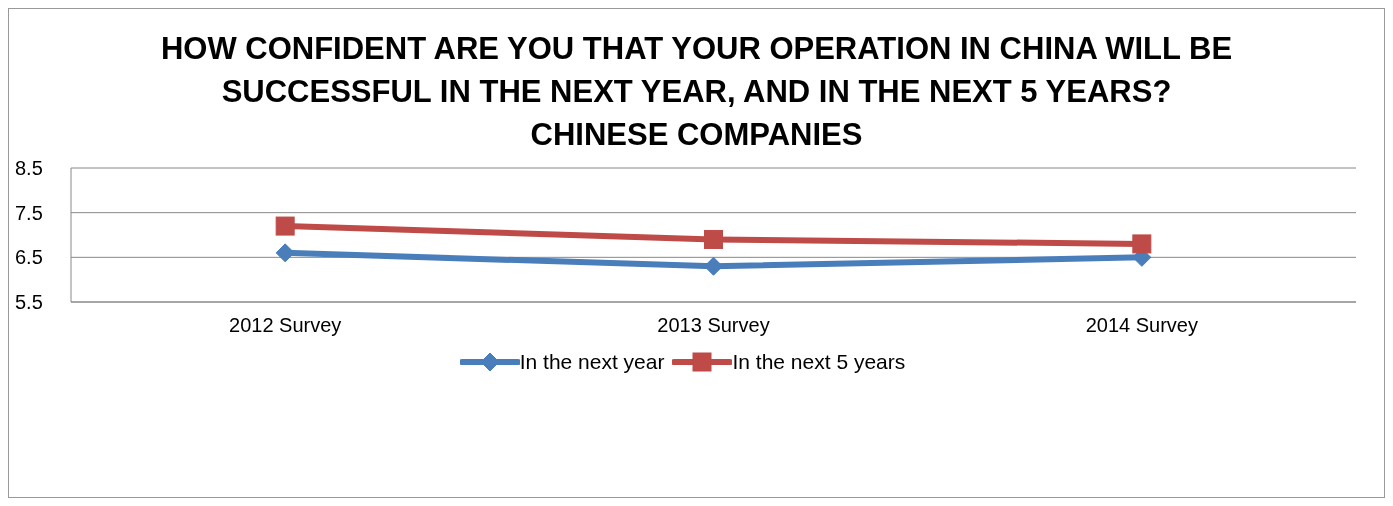  I want to click on x-tick-label: 2013 Survey, so click(713, 325).